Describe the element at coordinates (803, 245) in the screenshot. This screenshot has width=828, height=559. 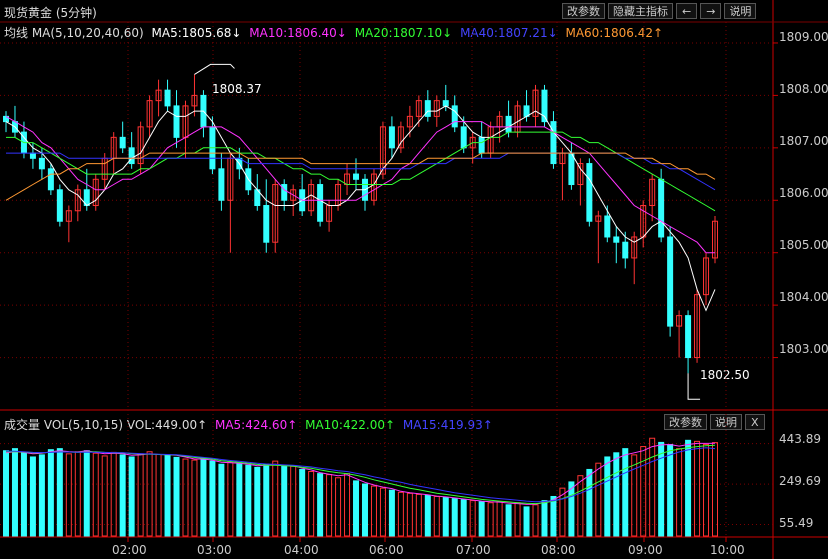
I see `y-tick-label: 1805.00` at that location.